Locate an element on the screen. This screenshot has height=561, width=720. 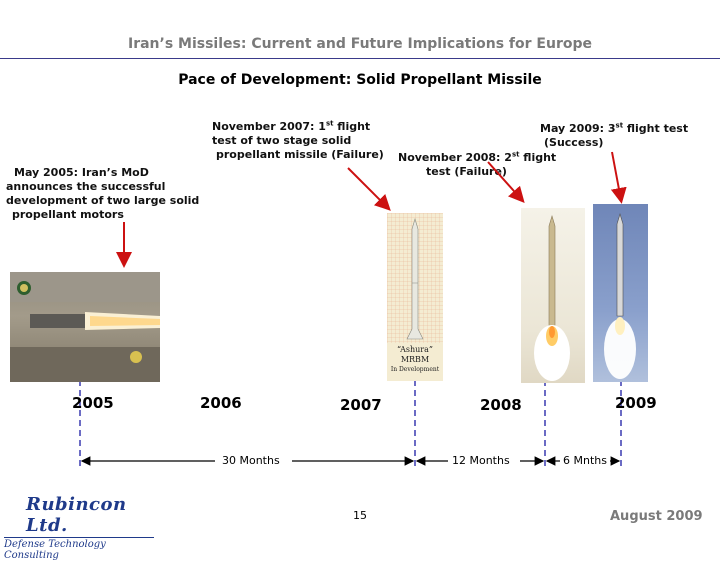
arrow-may-2009 is located at coordinates (618, 177).